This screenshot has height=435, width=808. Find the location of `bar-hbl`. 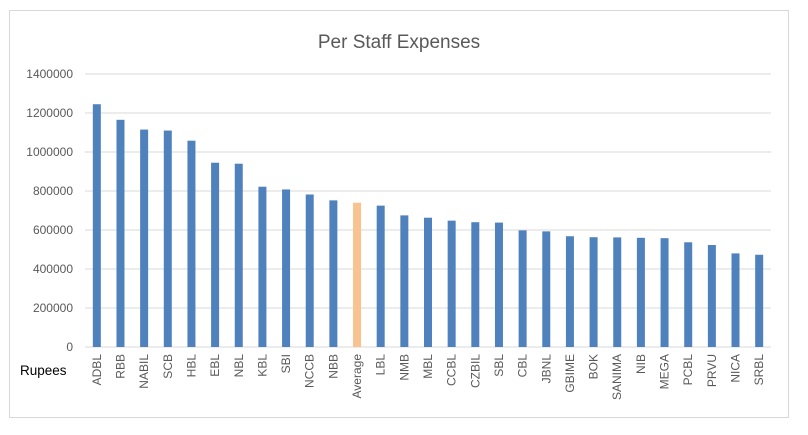

bar-hbl is located at coordinates (191, 243).